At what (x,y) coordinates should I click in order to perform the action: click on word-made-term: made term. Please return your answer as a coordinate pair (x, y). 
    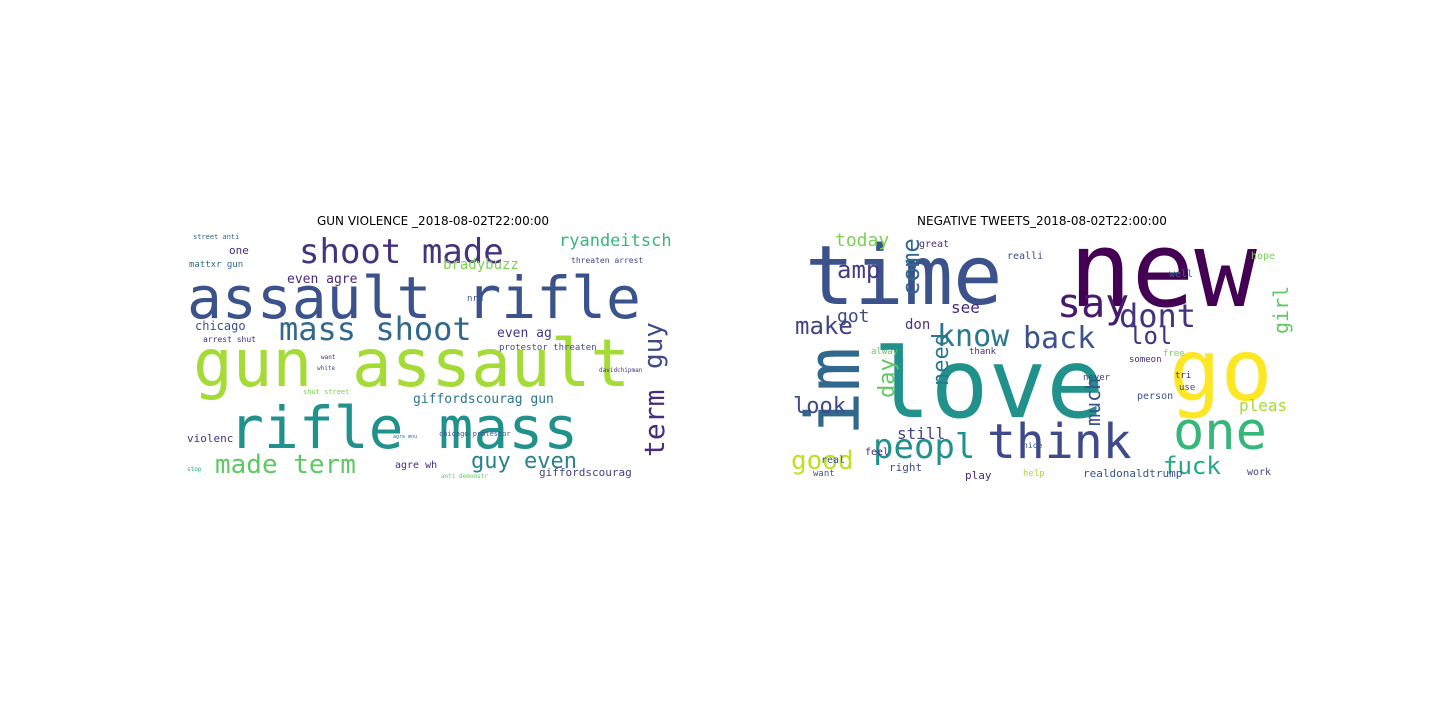
    Looking at the image, I should click on (285, 465).